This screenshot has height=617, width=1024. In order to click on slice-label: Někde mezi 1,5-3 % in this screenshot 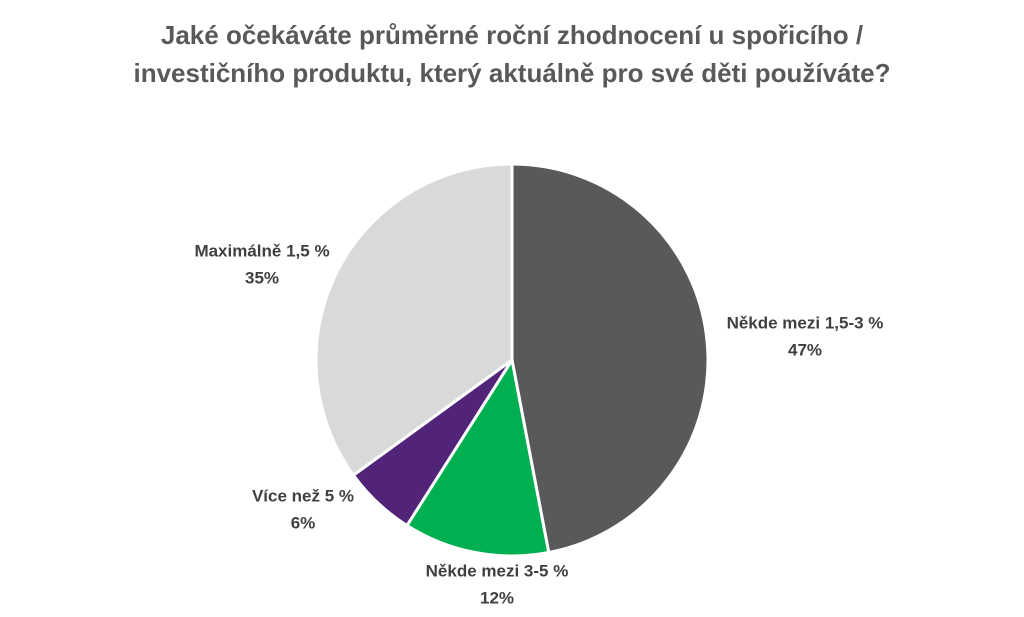, I will do `click(805, 322)`.